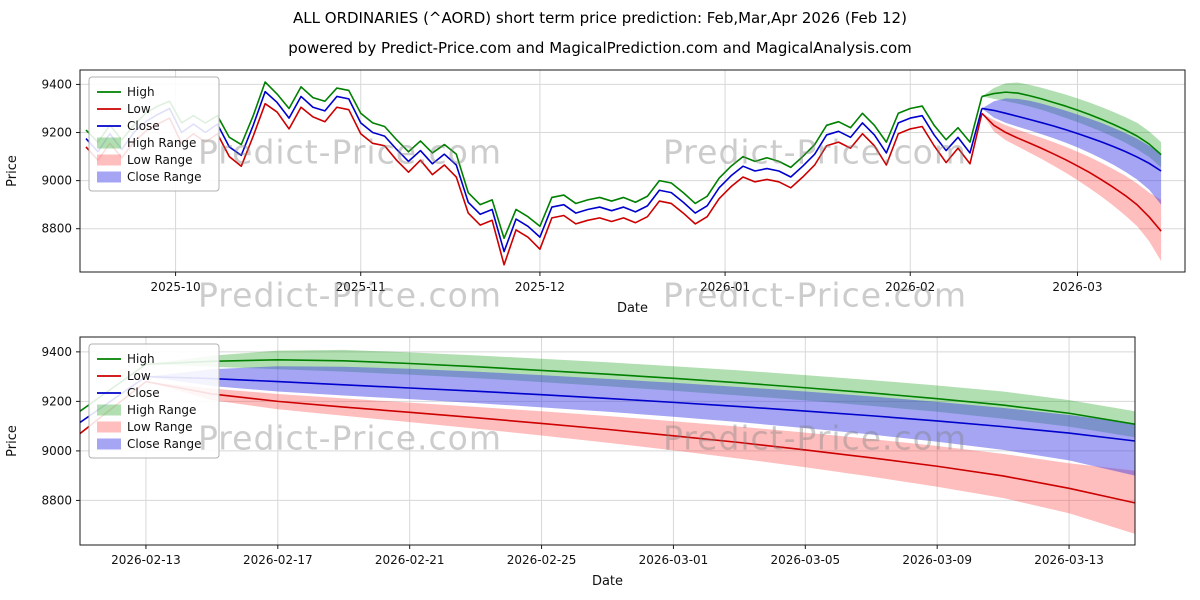 The image size is (1200, 600). I want to click on band-low-range, so click(1071, 187).